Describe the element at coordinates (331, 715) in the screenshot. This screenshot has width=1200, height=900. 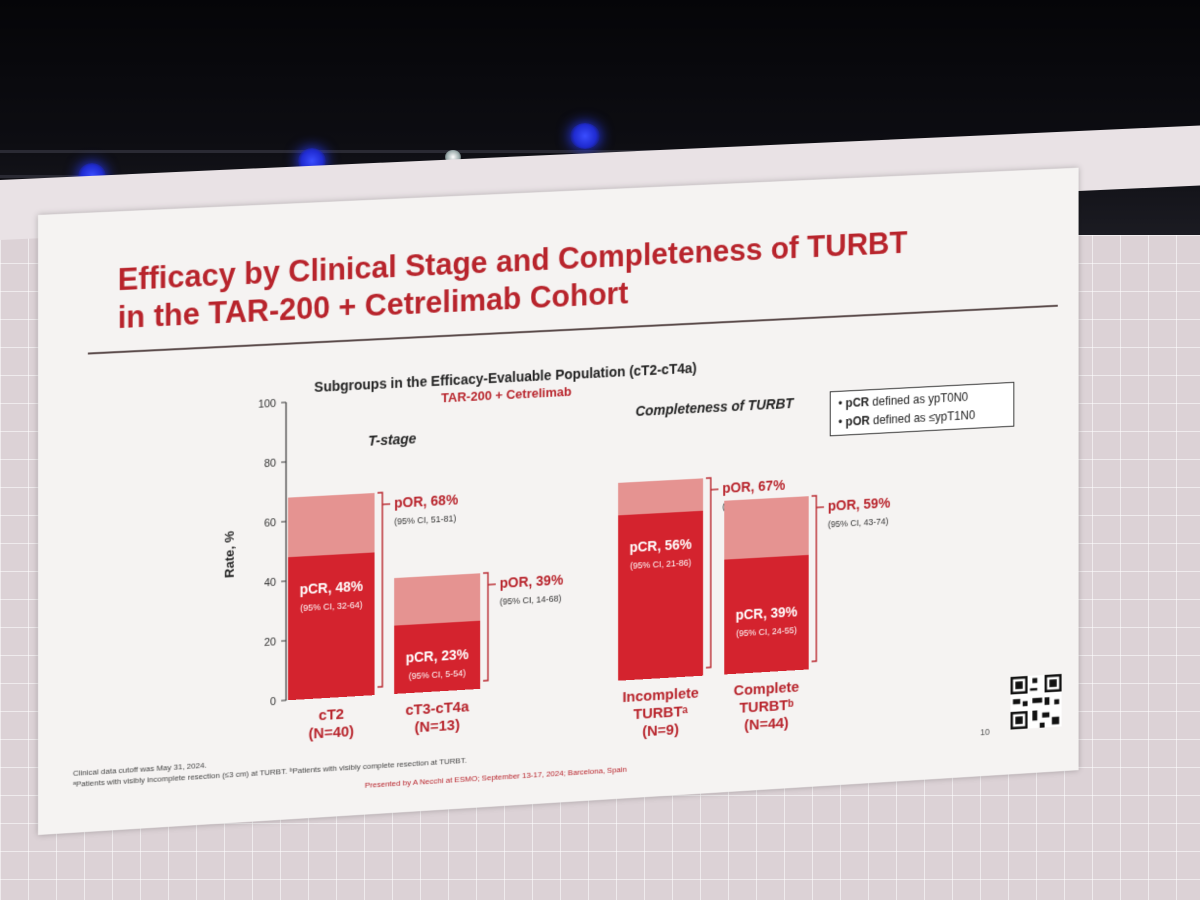
I see `category-label: cT2` at that location.